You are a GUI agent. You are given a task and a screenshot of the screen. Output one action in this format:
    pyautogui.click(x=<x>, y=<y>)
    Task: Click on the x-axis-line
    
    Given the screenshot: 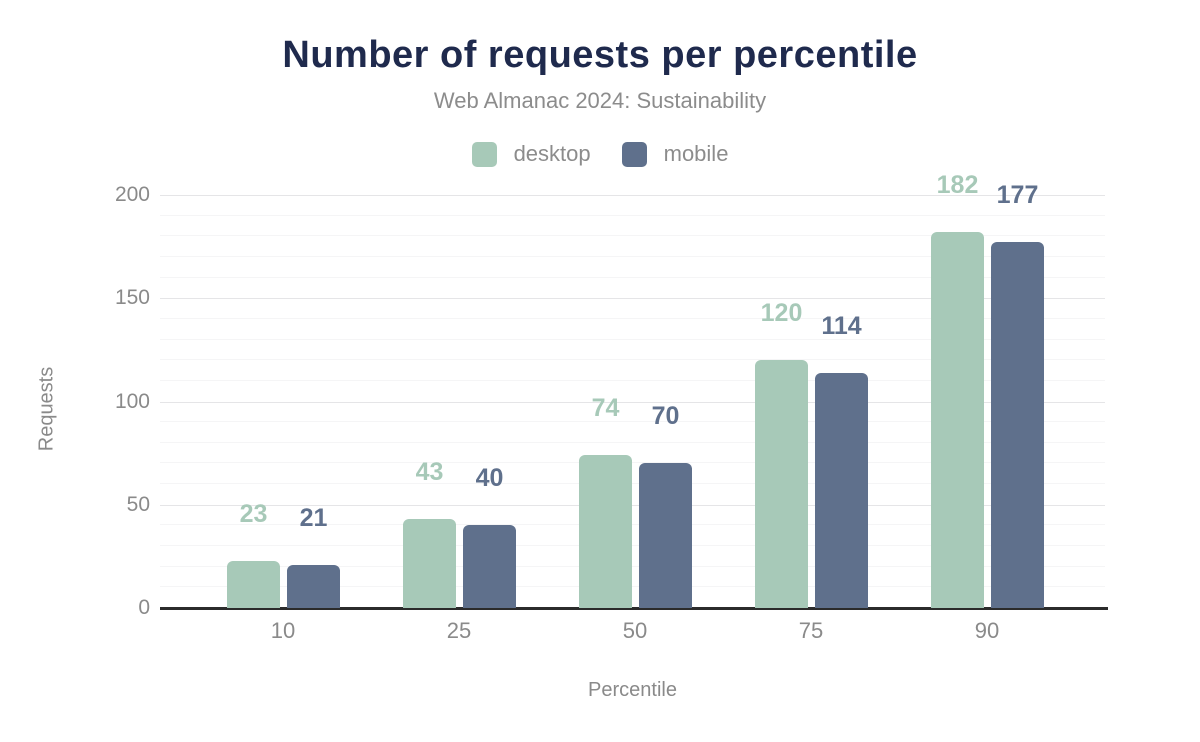 What is the action you would take?
    pyautogui.click(x=634, y=608)
    